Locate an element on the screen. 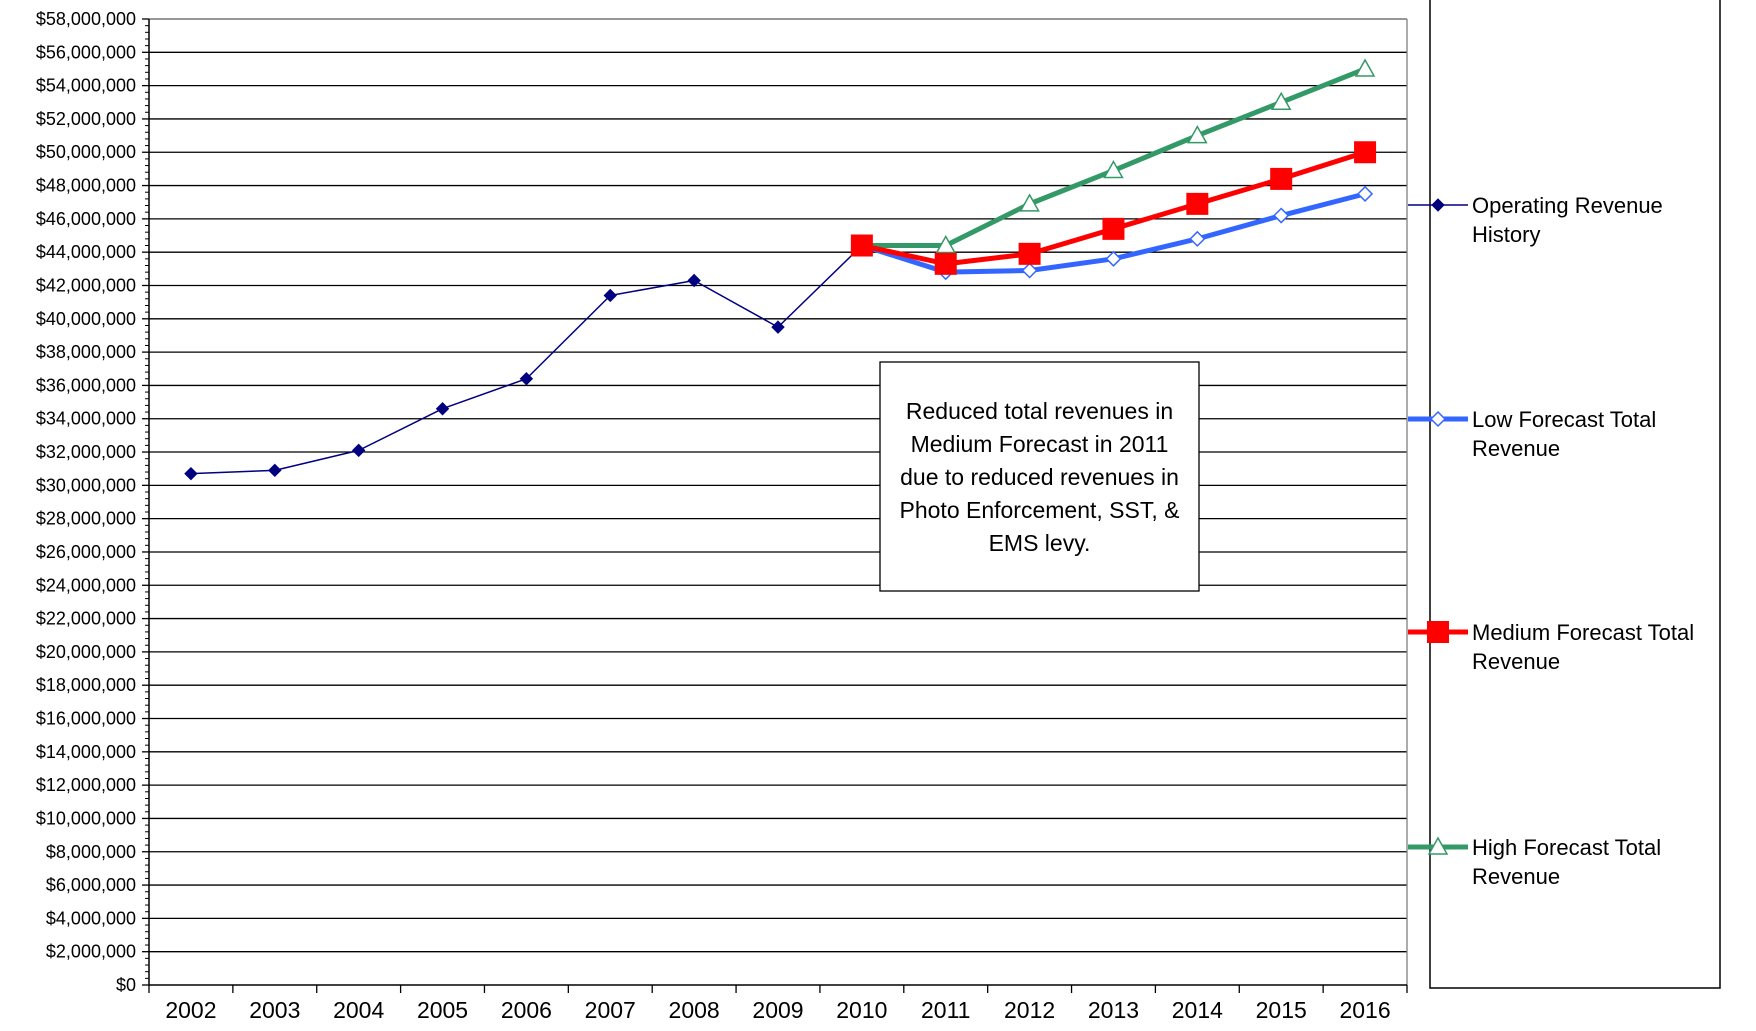  annotation-text-line: due to reduced revenues in is located at coordinates (1039, 477).